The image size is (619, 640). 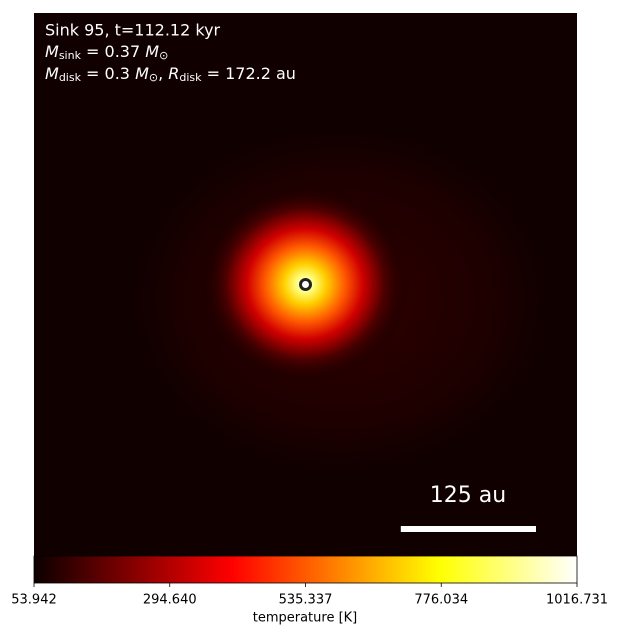 I want to click on annotation-segment: = 0.3, so click(x=108, y=73).